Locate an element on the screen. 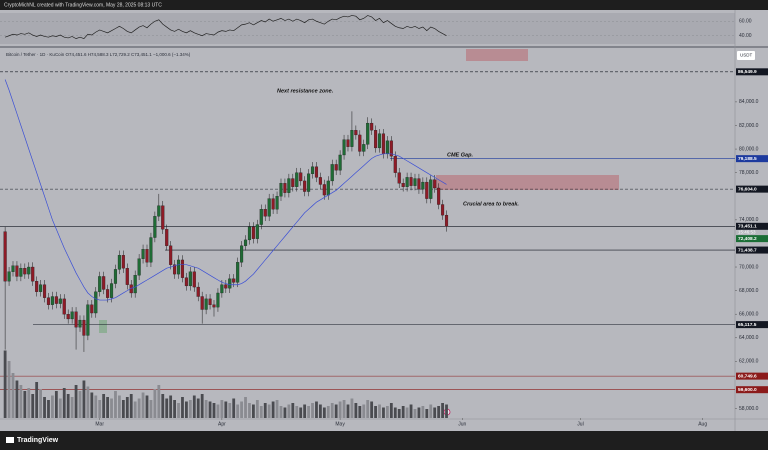  y-tick-label: 58,000.0 is located at coordinates (749, 409).